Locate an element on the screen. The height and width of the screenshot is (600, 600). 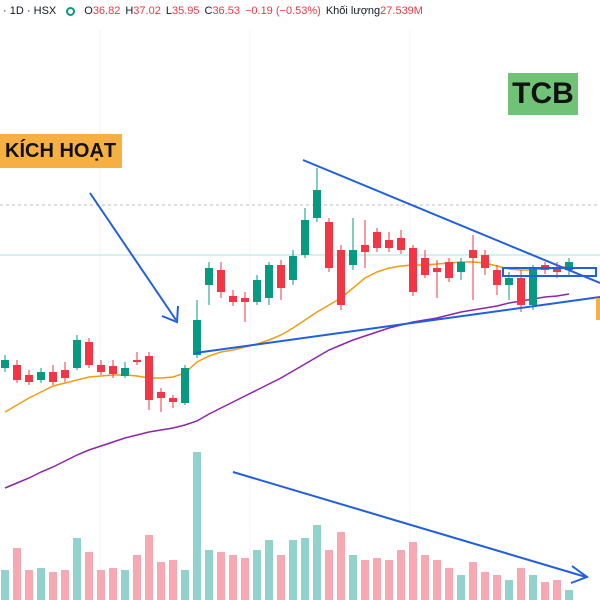
high-value: 37.02 is located at coordinates (147, 11).